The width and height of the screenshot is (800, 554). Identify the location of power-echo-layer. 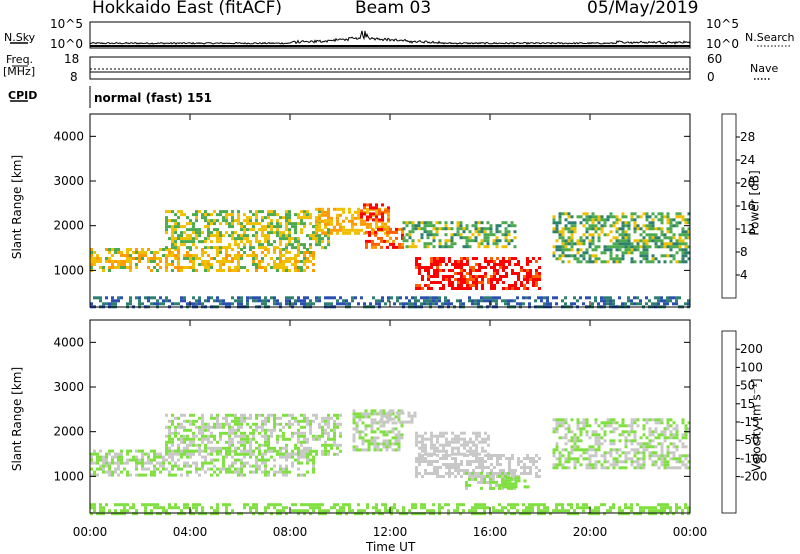
(390, 256).